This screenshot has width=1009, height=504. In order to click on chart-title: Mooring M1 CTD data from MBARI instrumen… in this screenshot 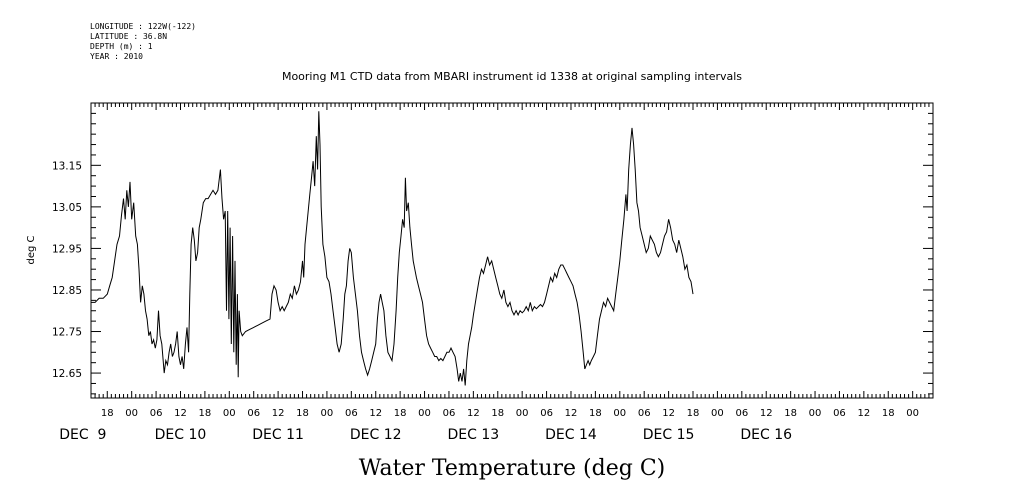, I will do `click(512, 76)`.